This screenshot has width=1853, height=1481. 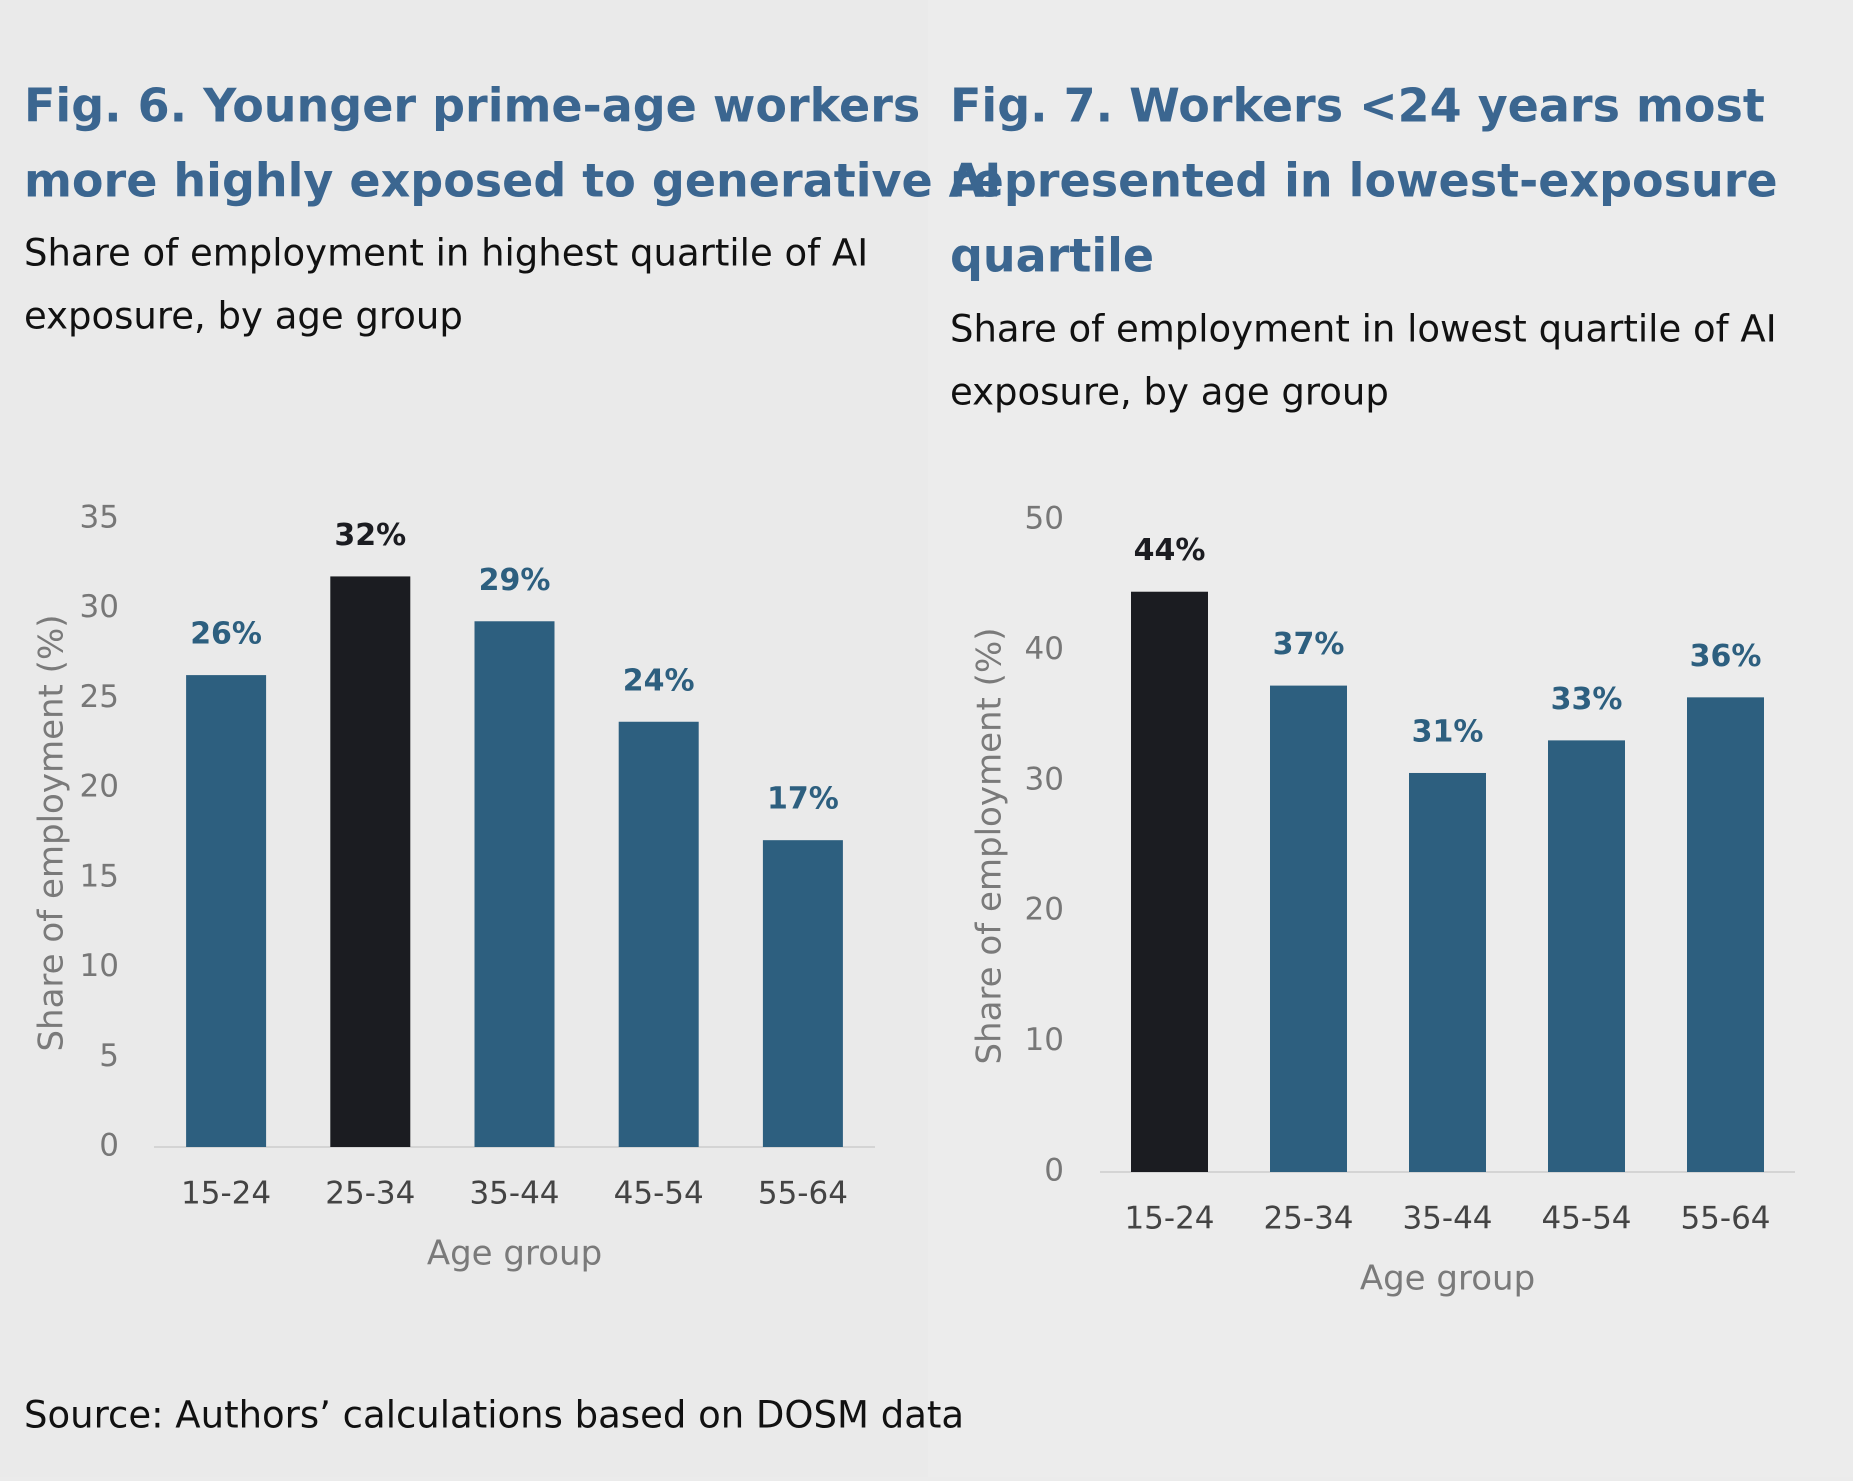 I want to click on y-tick-label: 35, so click(x=99, y=518).